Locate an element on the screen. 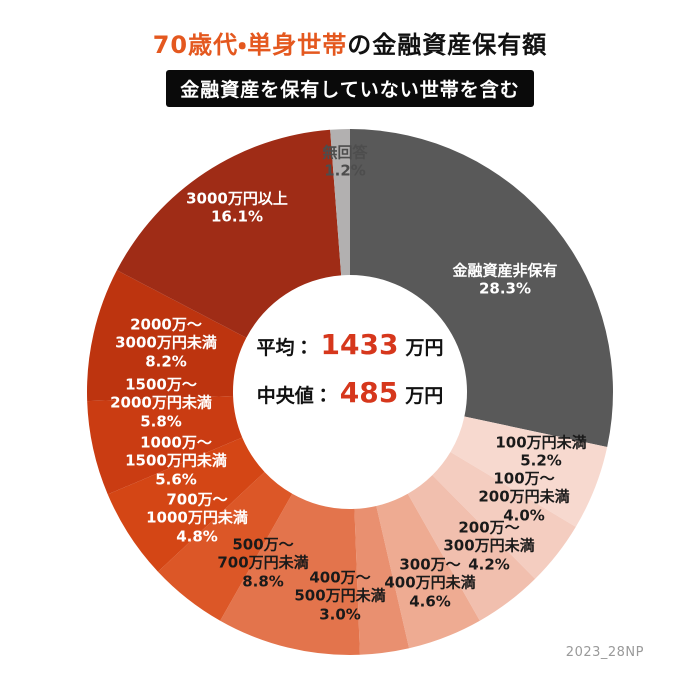  average-row: 平均： 1433 万円 is located at coordinates (350, 344).